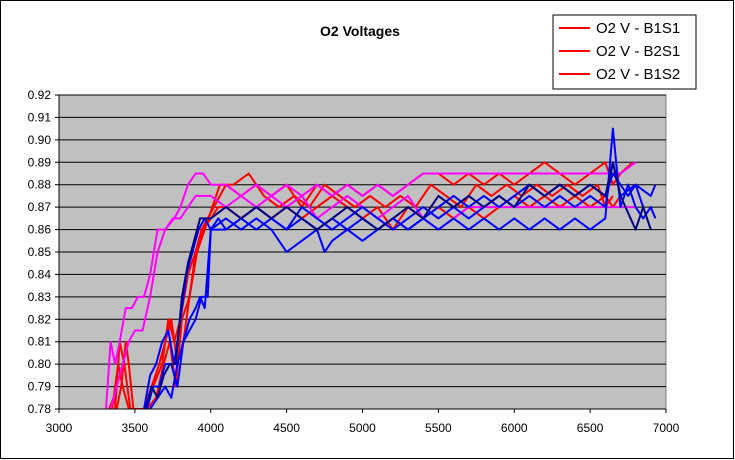 The image size is (735, 460). What do you see at coordinates (638, 28) in the screenshot?
I see `legend-label-b1s1: O2 V - B1S1` at bounding box center [638, 28].